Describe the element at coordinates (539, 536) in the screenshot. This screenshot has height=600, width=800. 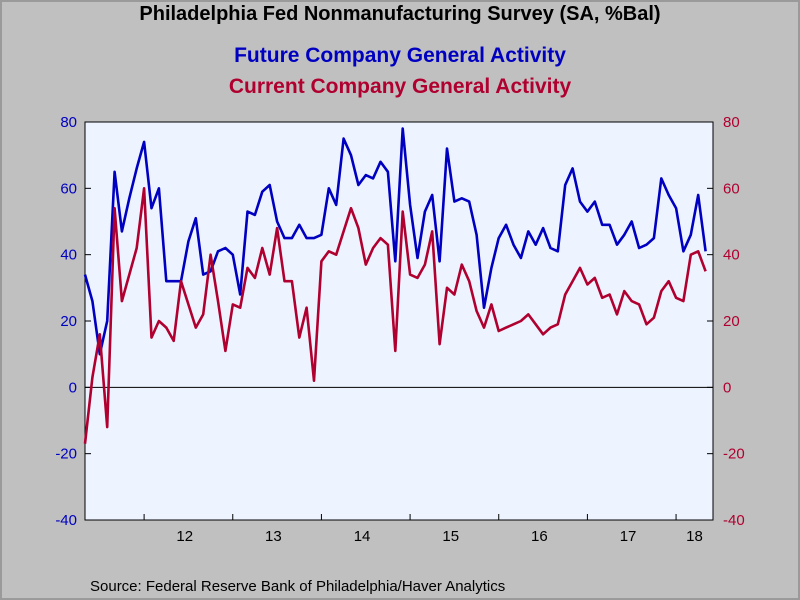
I see `x-tick-label: 16` at that location.